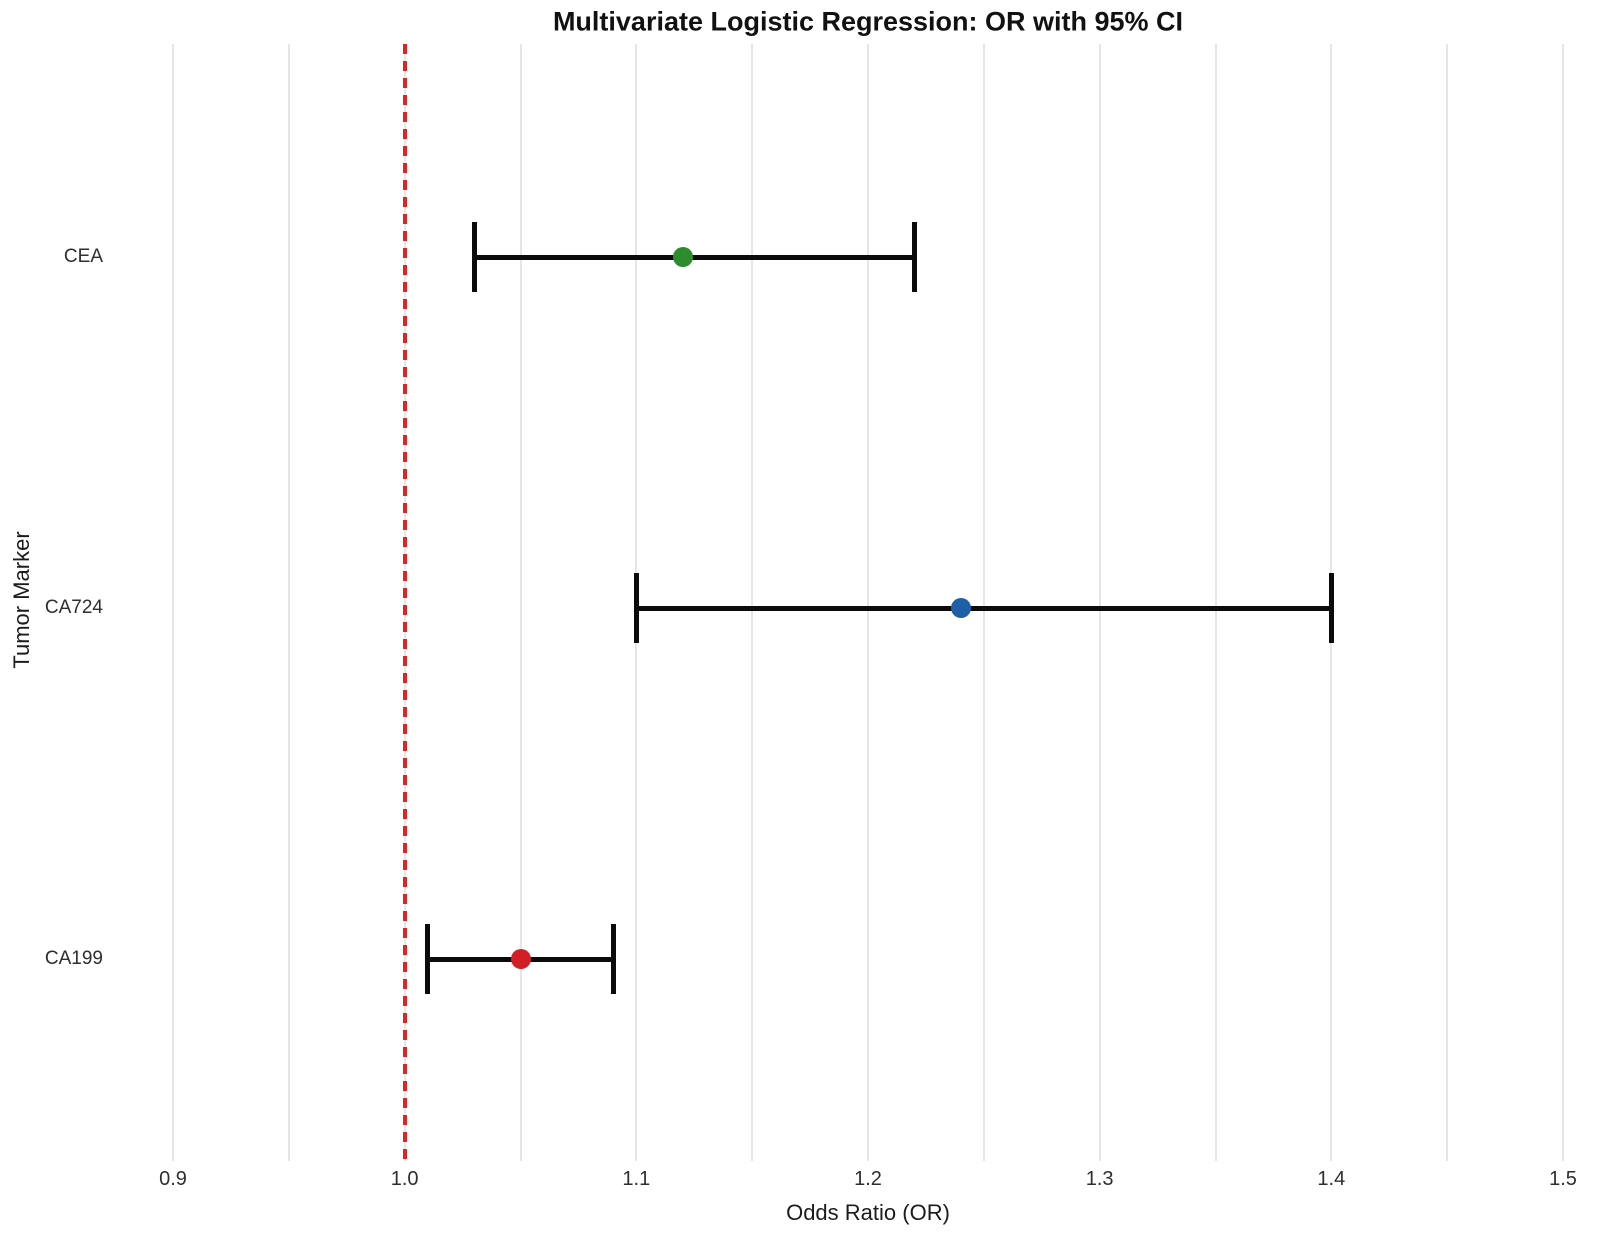 The width and height of the screenshot is (1600, 1236). What do you see at coordinates (404, 602) in the screenshot?
I see `reference-line` at bounding box center [404, 602].